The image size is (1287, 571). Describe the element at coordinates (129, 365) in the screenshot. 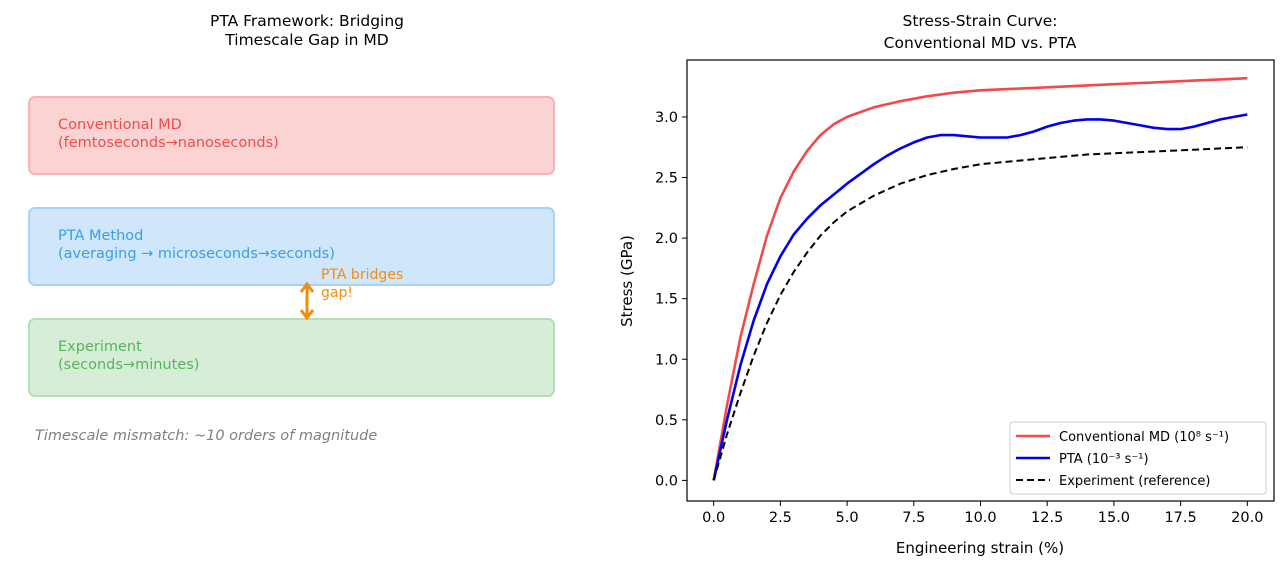

I see `experiment-timescale: (seconds→minutes)` at that location.